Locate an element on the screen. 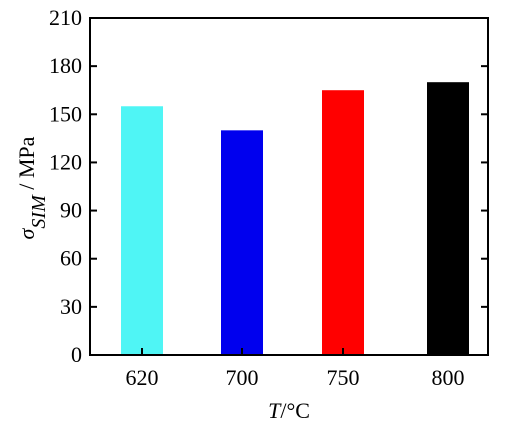 The width and height of the screenshot is (510, 428). x-axis-label-unit: /°C is located at coordinates (295, 410).